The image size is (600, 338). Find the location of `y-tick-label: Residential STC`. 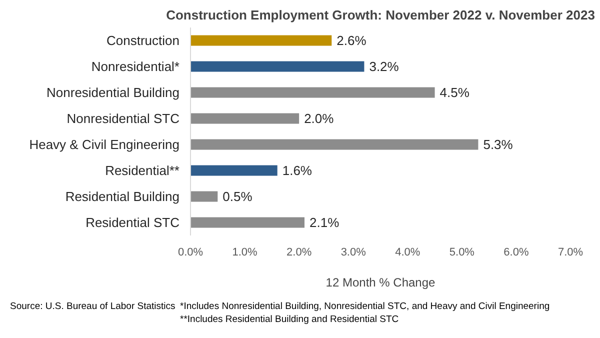

y-tick-label: Residential STC is located at coordinates (133, 222).